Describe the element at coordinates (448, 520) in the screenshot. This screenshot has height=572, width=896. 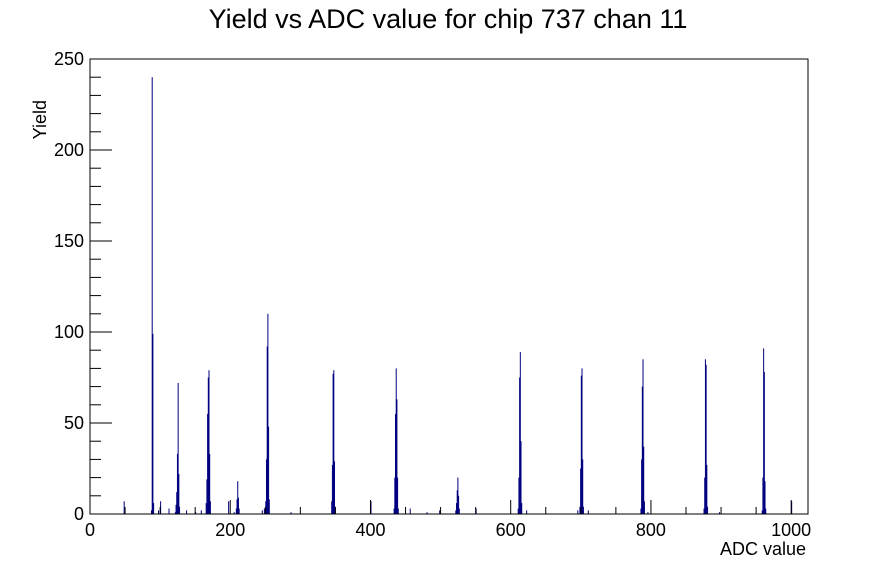
I see `x-axis: 0 200 400 600 800 1000` at that location.